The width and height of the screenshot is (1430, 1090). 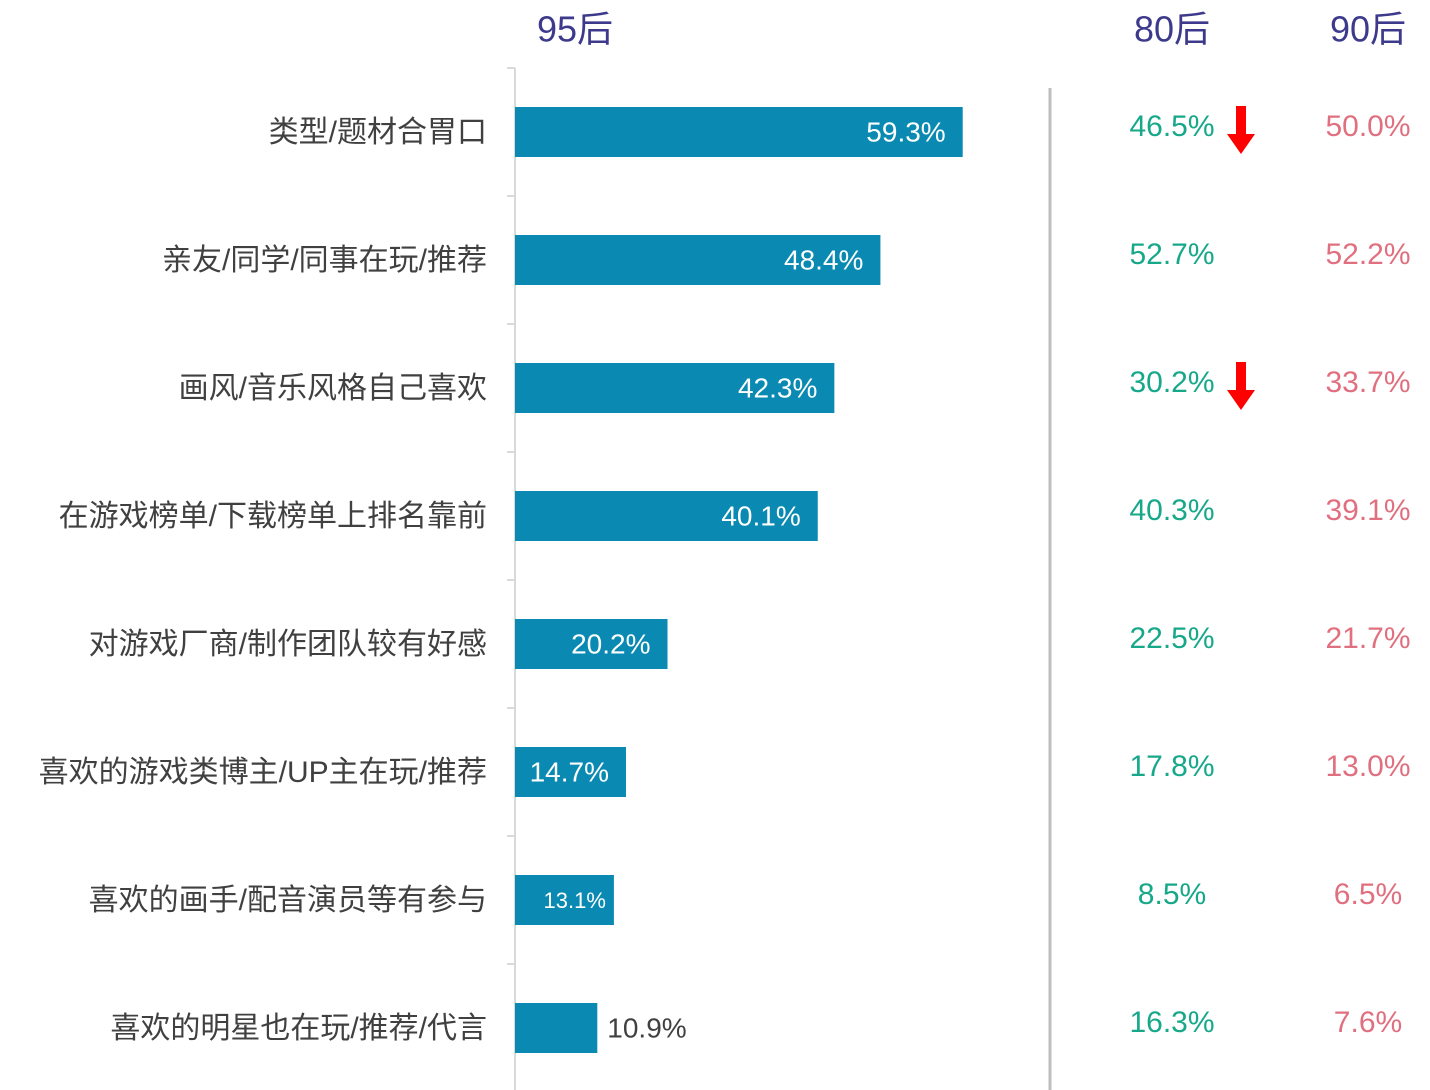 What do you see at coordinates (263, 772) in the screenshot?
I see `category-label: 喜欢的游戏类博主/UP主在玩/推荐` at bounding box center [263, 772].